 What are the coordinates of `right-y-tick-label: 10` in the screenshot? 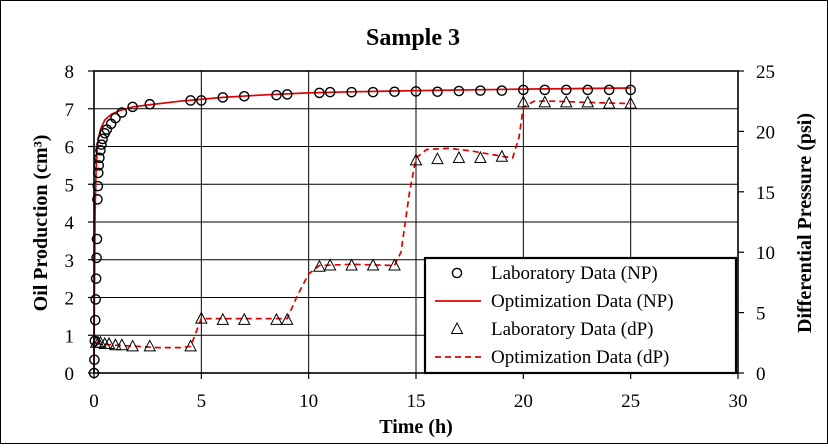 It's located at (765, 253).